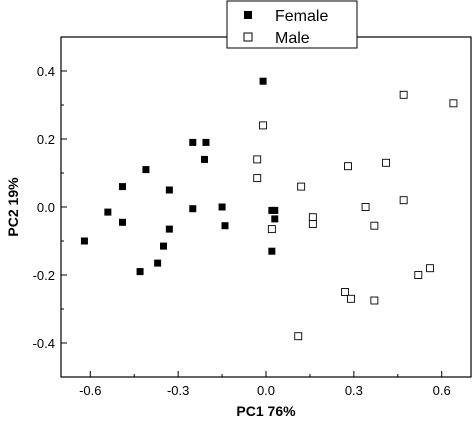 This screenshot has height=423, width=474. Describe the element at coordinates (44, 275) in the screenshot. I see `y-tick-label: -0.2` at that location.